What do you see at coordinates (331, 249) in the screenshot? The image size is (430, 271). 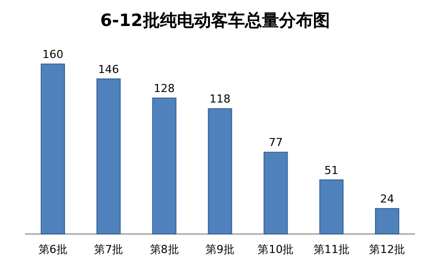 I see `x-tick-label: 第11批` at bounding box center [331, 249].